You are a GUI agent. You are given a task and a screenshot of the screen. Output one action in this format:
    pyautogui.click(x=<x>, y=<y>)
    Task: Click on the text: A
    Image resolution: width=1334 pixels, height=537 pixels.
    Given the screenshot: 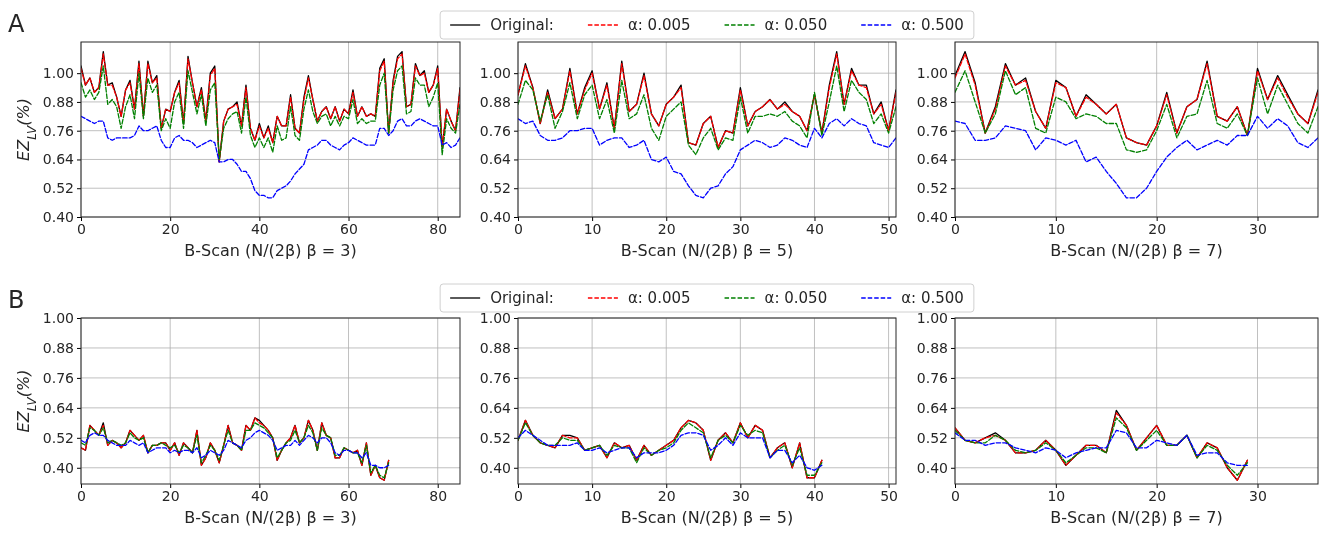 What is the action you would take?
    pyautogui.click(x=16, y=24)
    